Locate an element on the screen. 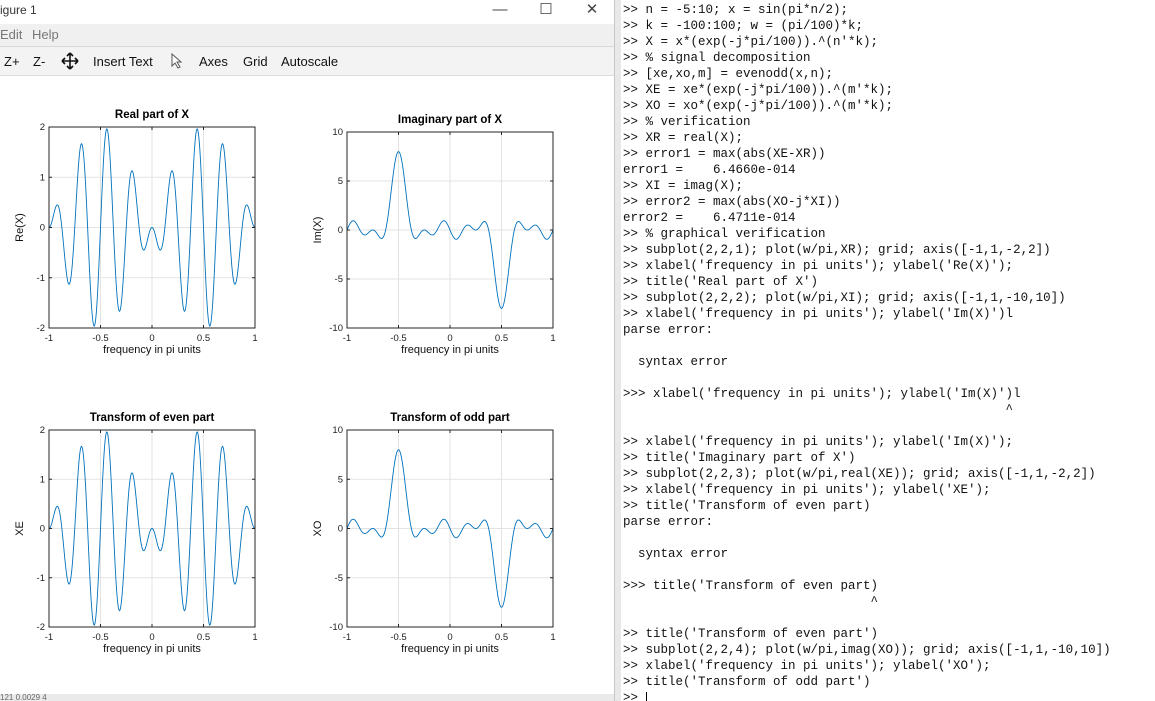  select-pointer-icon is located at coordinates (177, 62).